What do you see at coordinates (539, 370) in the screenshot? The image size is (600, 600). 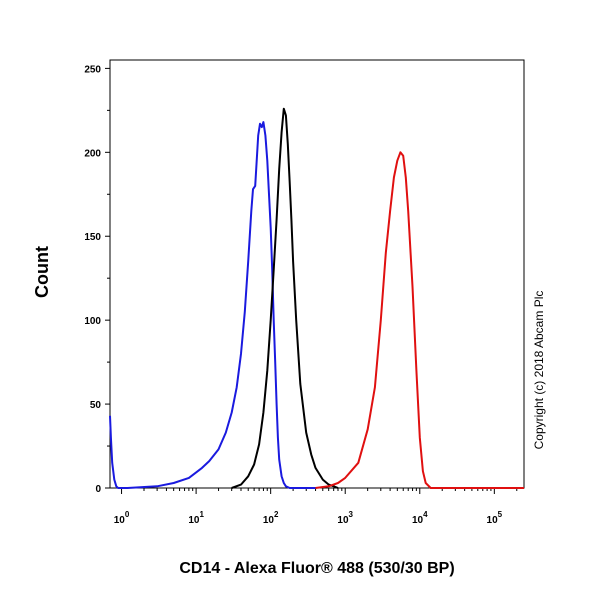 I see `copyright-annotation: Copyright (c) 2018 Abcam Plc` at bounding box center [539, 370].